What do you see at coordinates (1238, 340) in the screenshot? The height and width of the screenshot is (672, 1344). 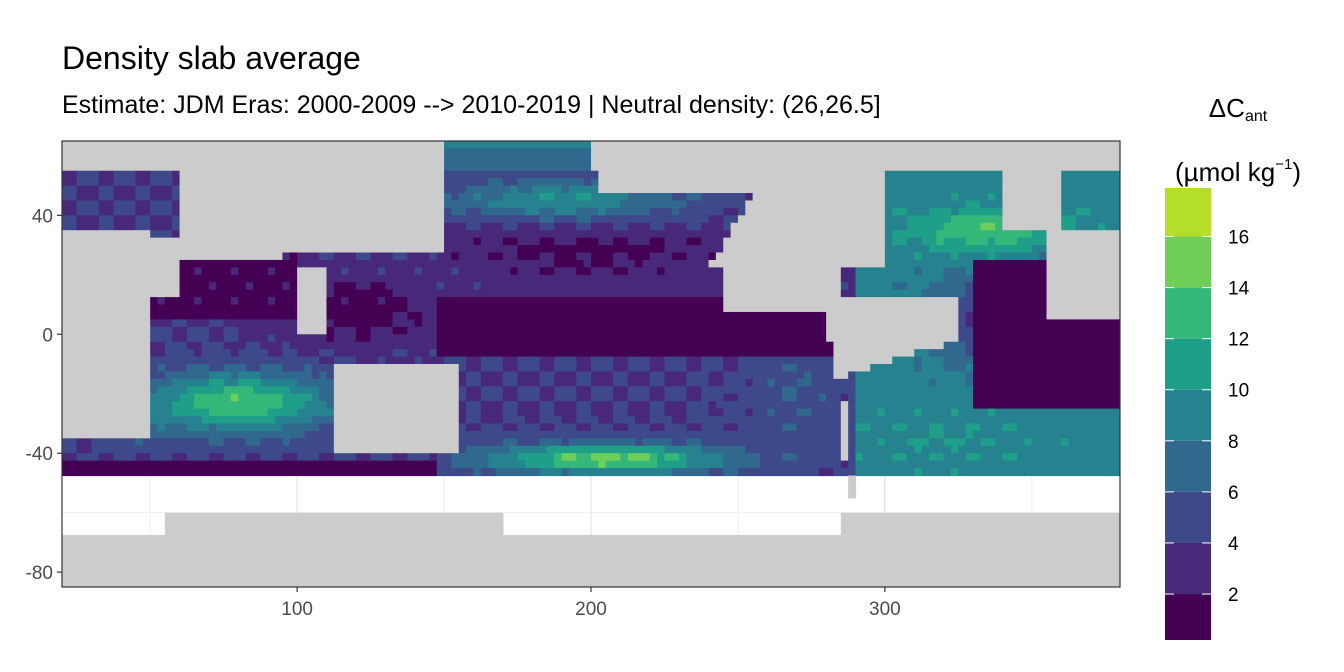 I see `colorbar-label: 12` at bounding box center [1238, 340].